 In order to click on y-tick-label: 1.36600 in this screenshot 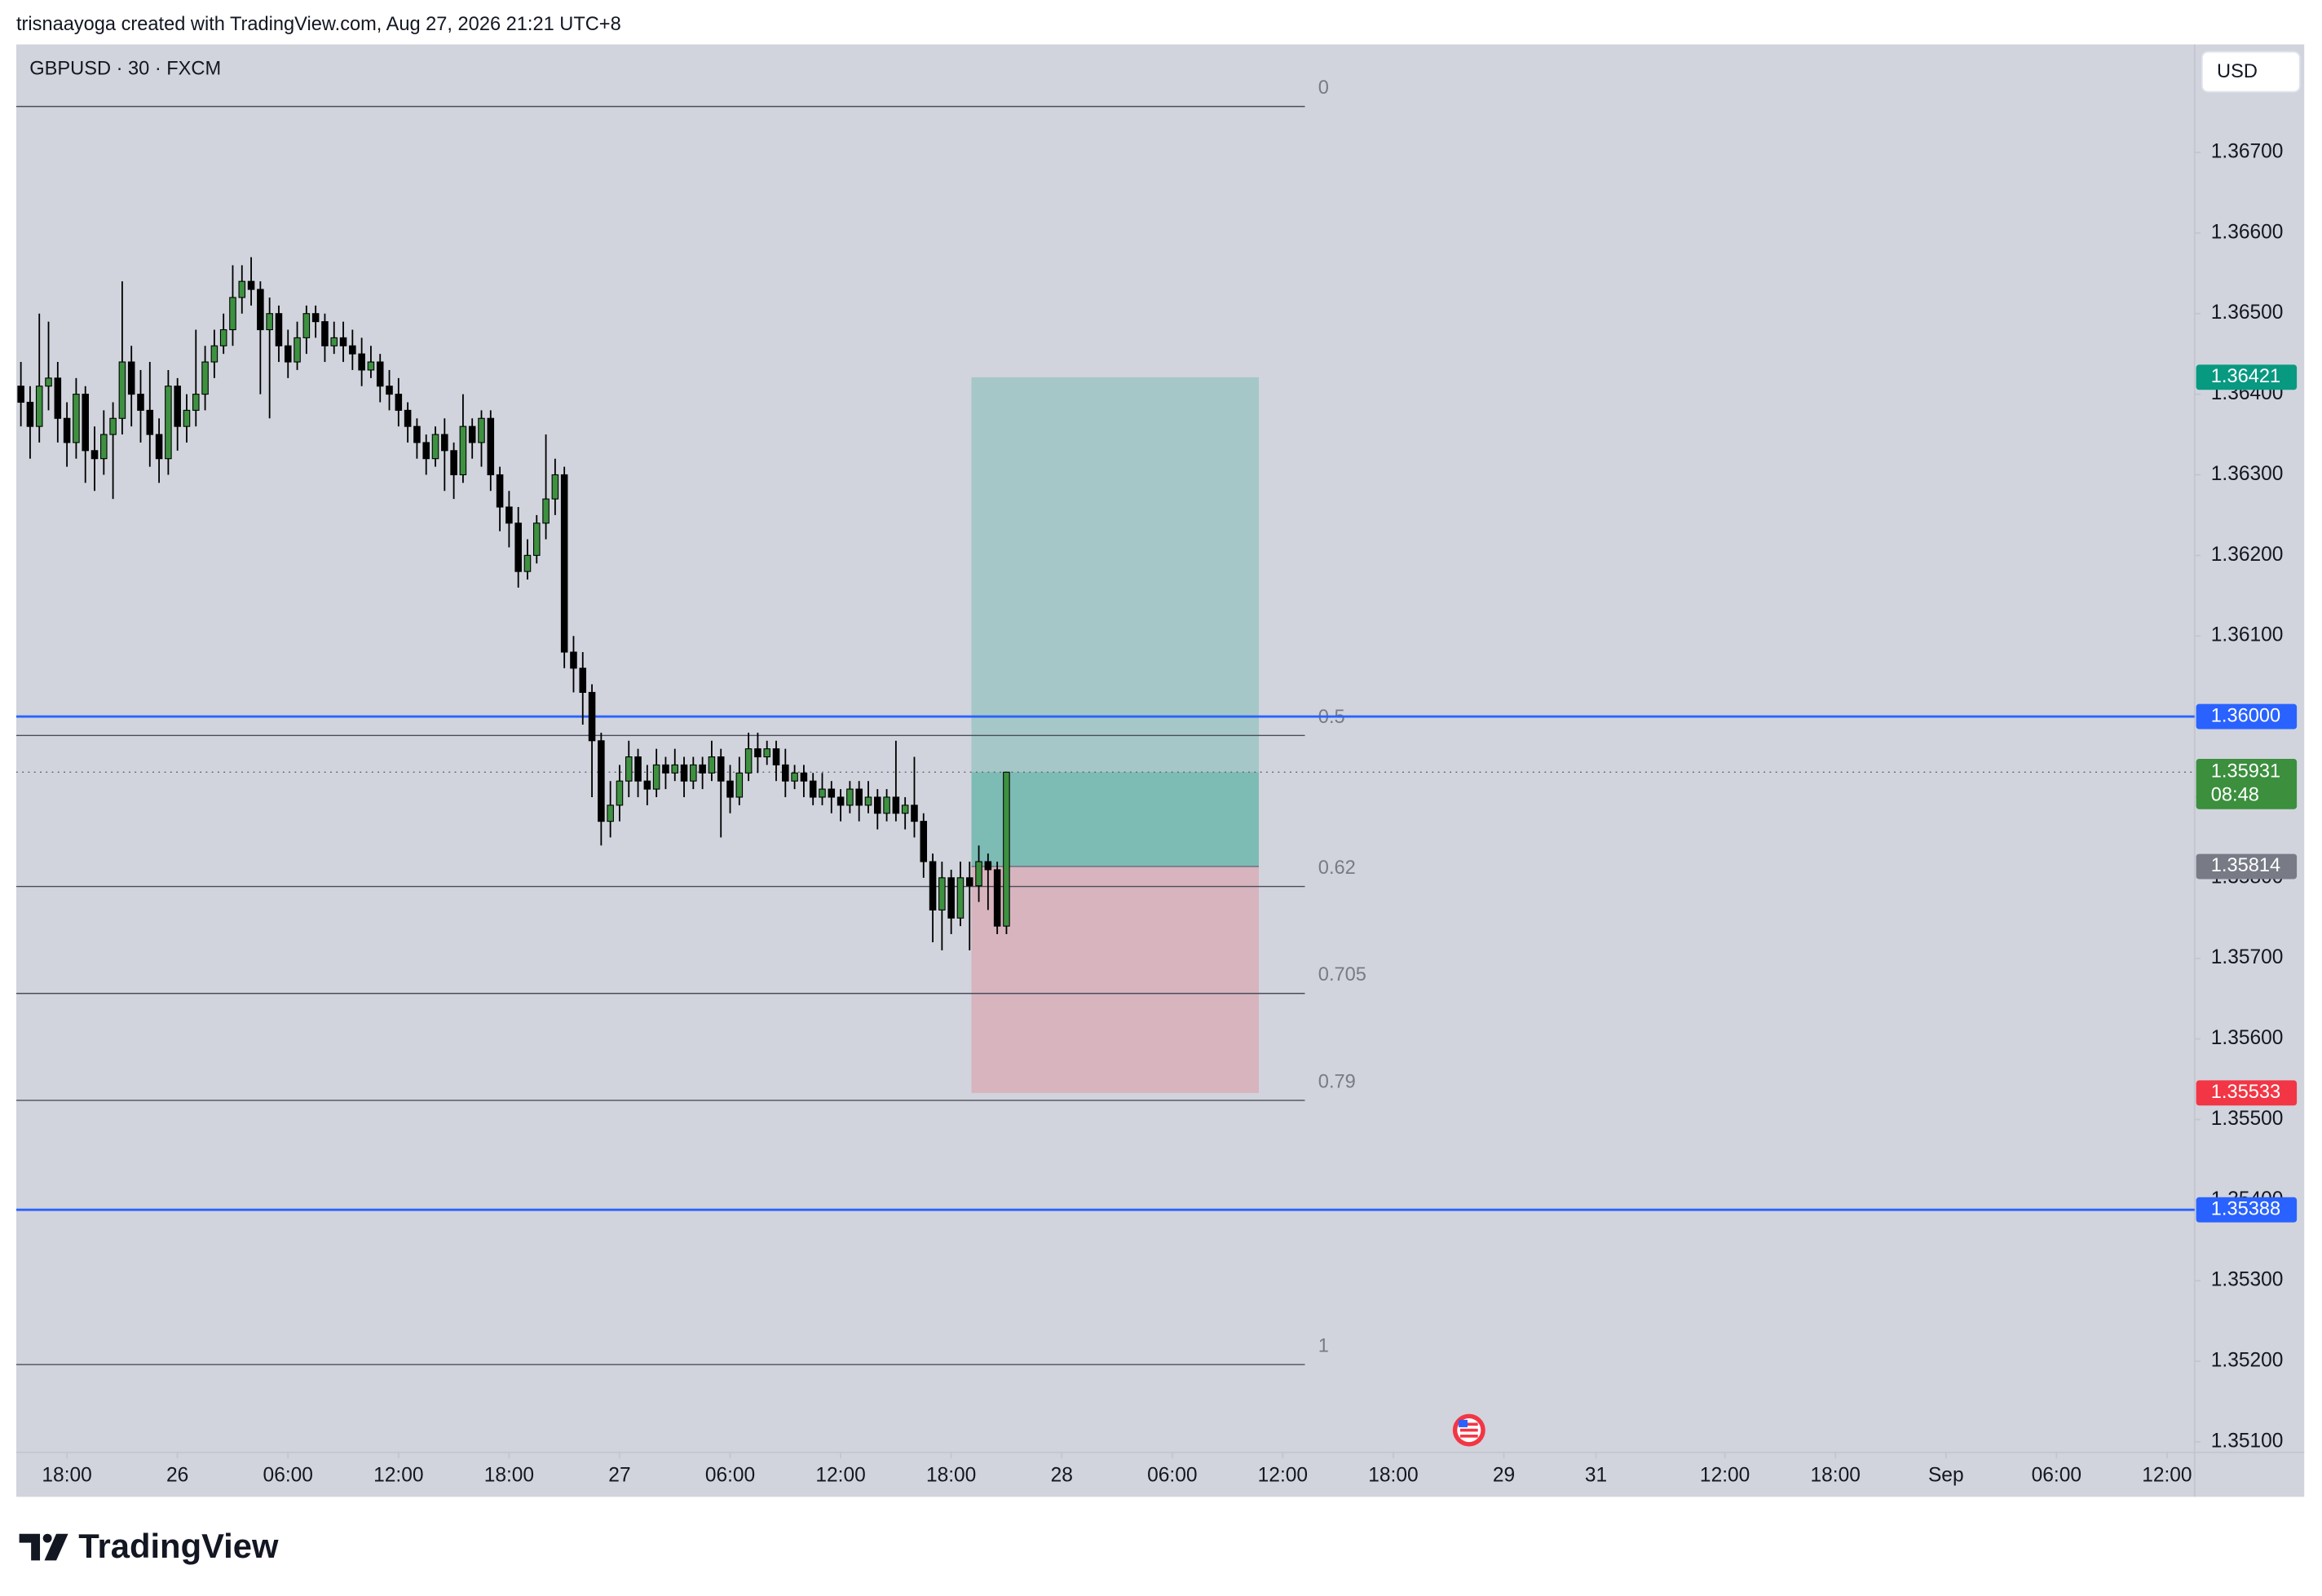, I will do `click(2247, 232)`.